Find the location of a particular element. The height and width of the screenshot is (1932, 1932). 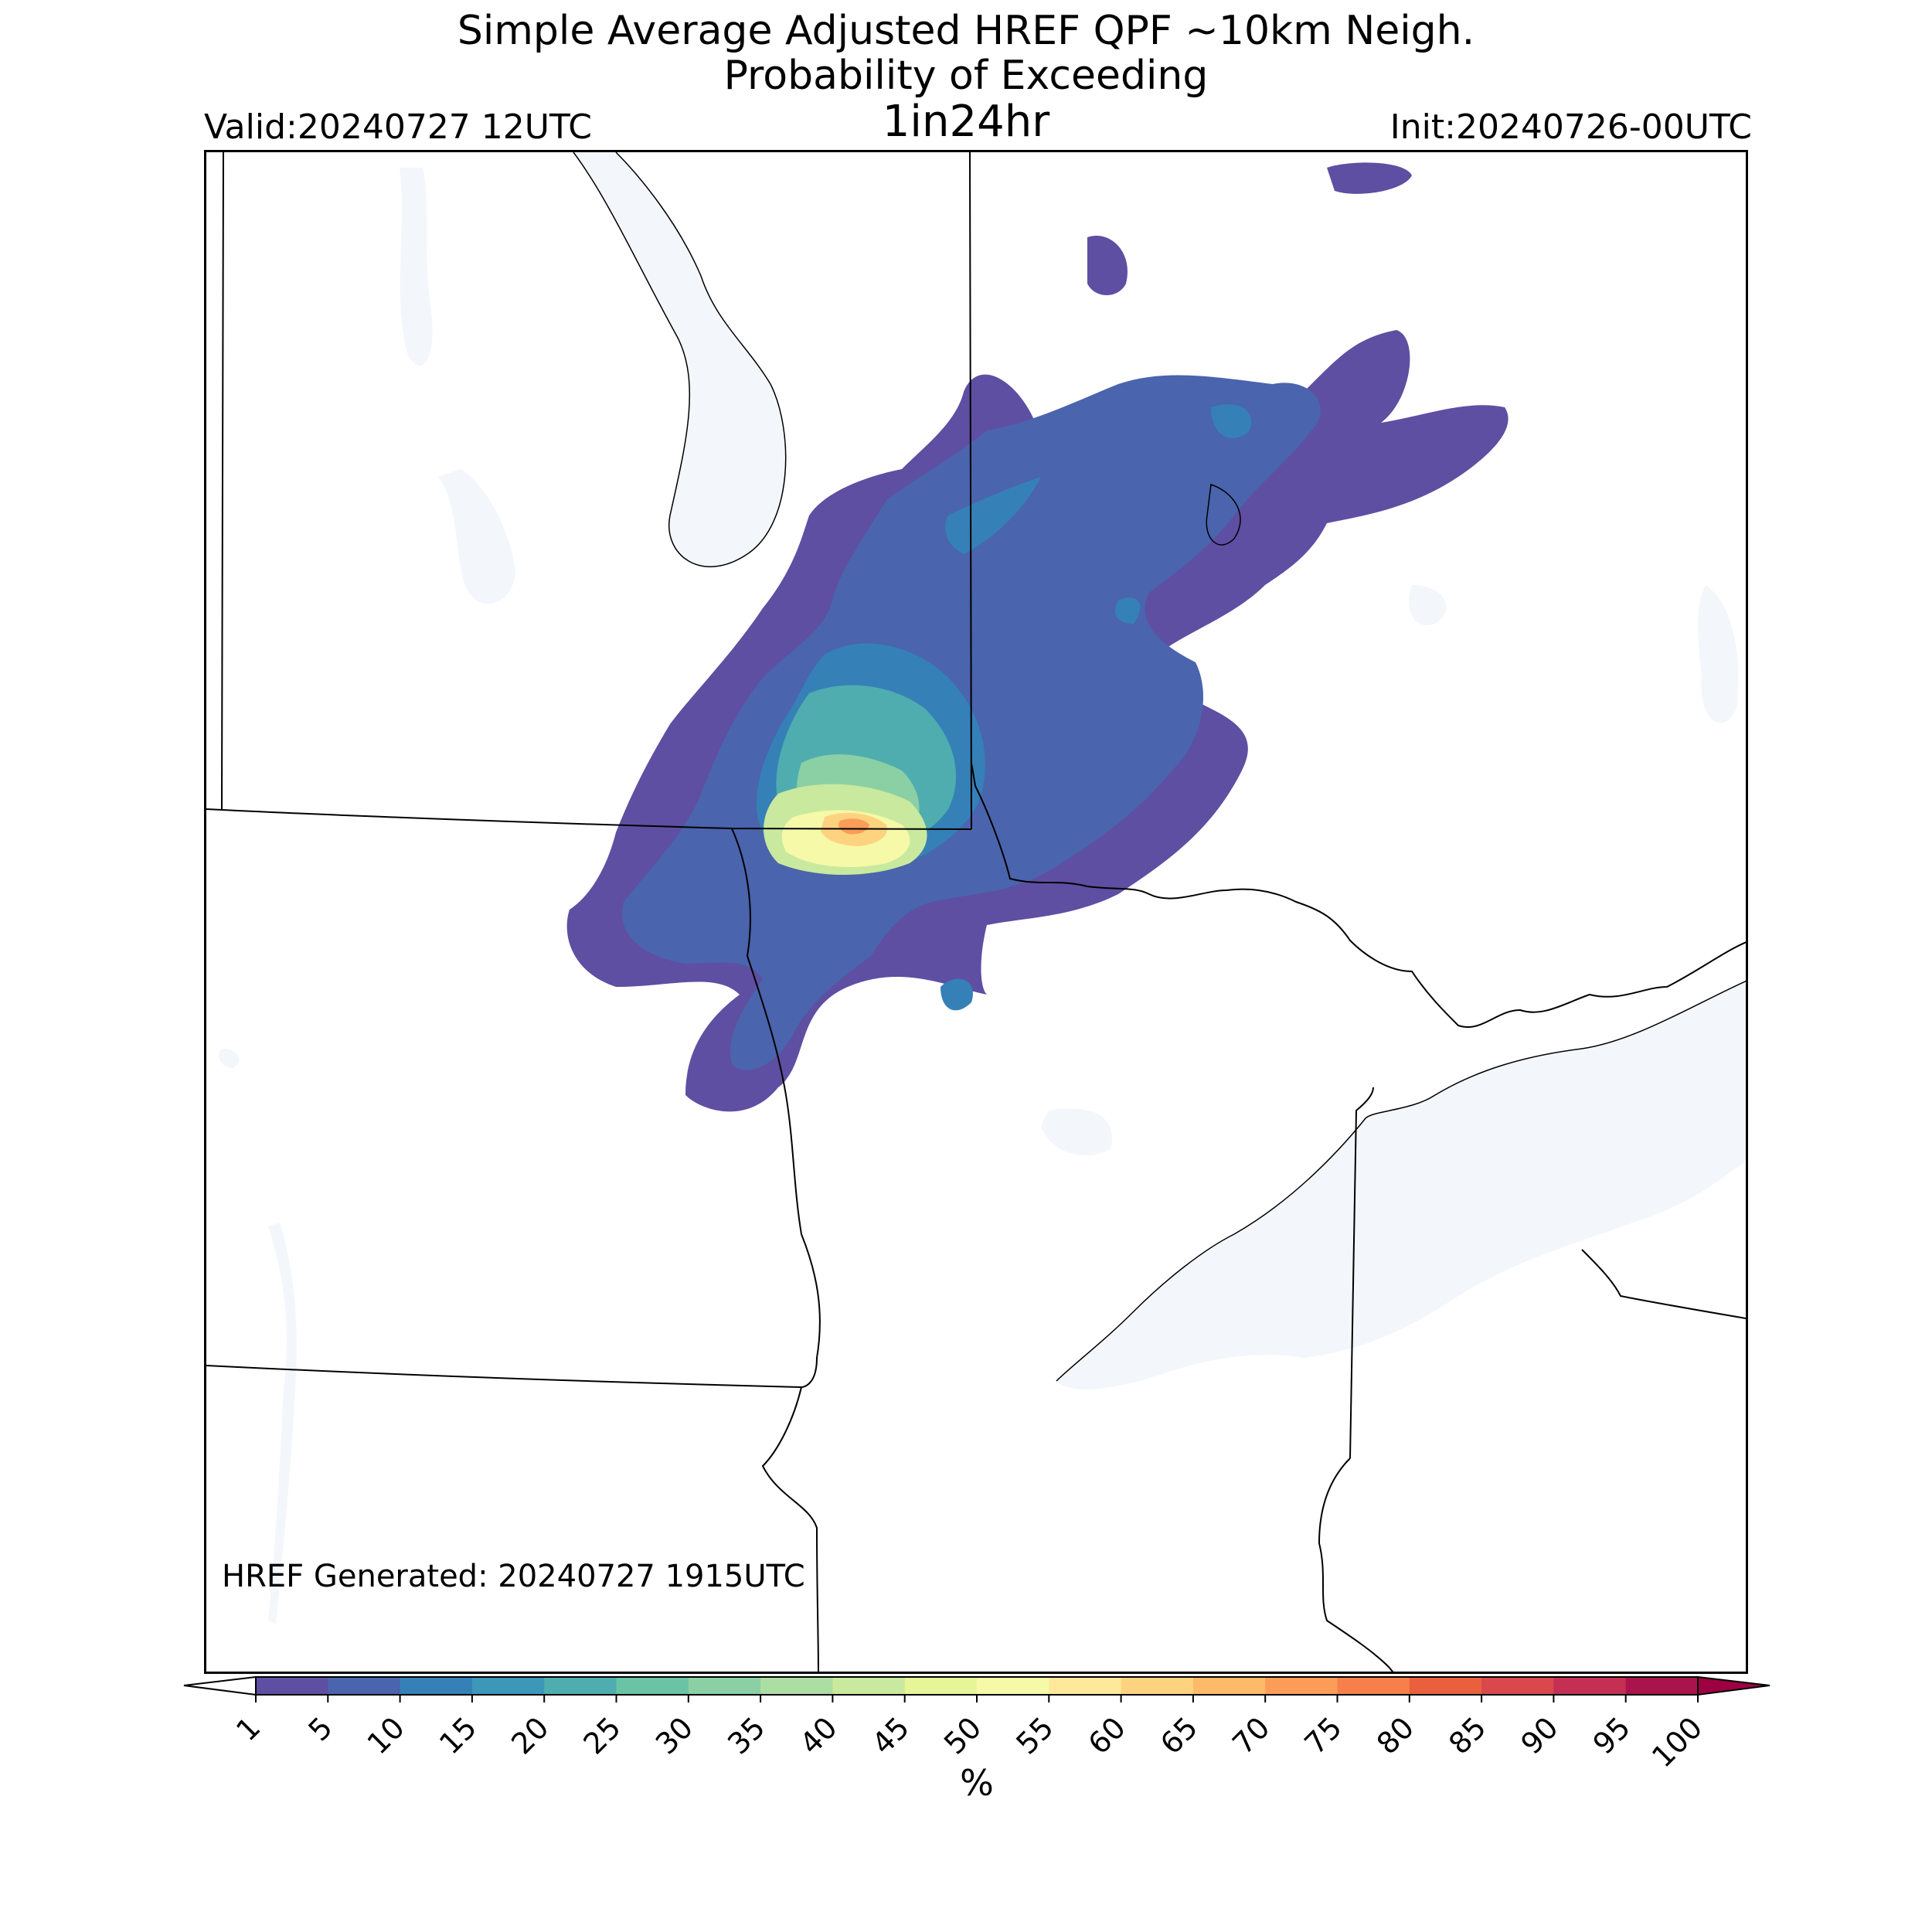

colorbar-tick-label: 55 is located at coordinates (1035, 1735).